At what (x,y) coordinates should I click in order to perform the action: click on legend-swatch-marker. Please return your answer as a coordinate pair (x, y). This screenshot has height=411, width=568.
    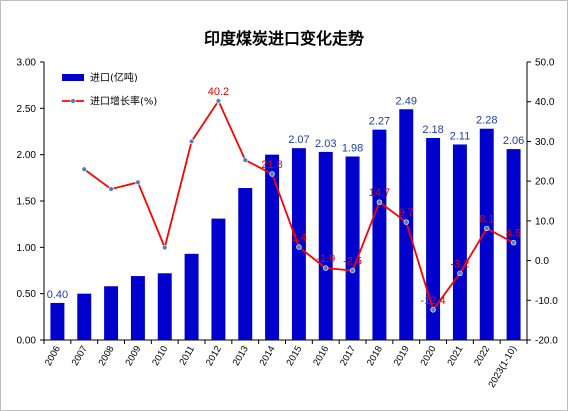
    Looking at the image, I should click on (73, 101).